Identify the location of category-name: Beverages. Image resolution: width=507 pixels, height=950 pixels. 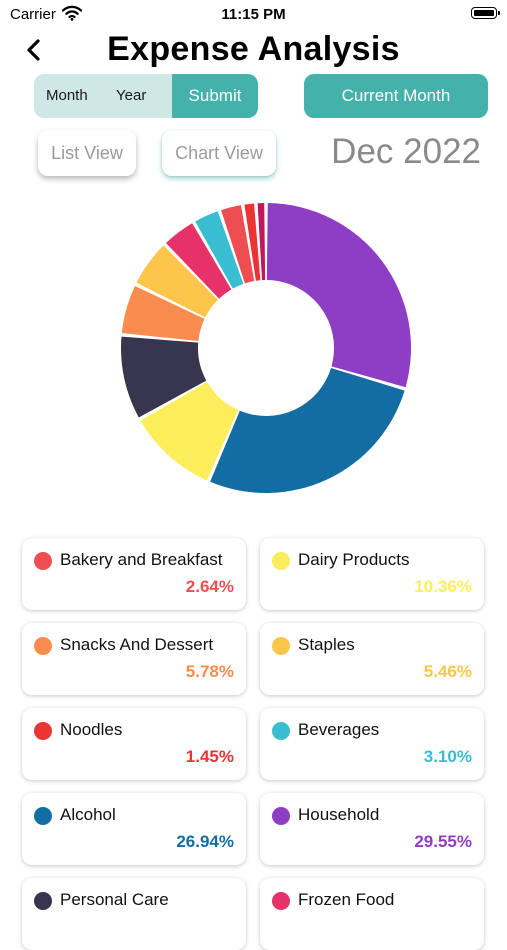
(339, 729).